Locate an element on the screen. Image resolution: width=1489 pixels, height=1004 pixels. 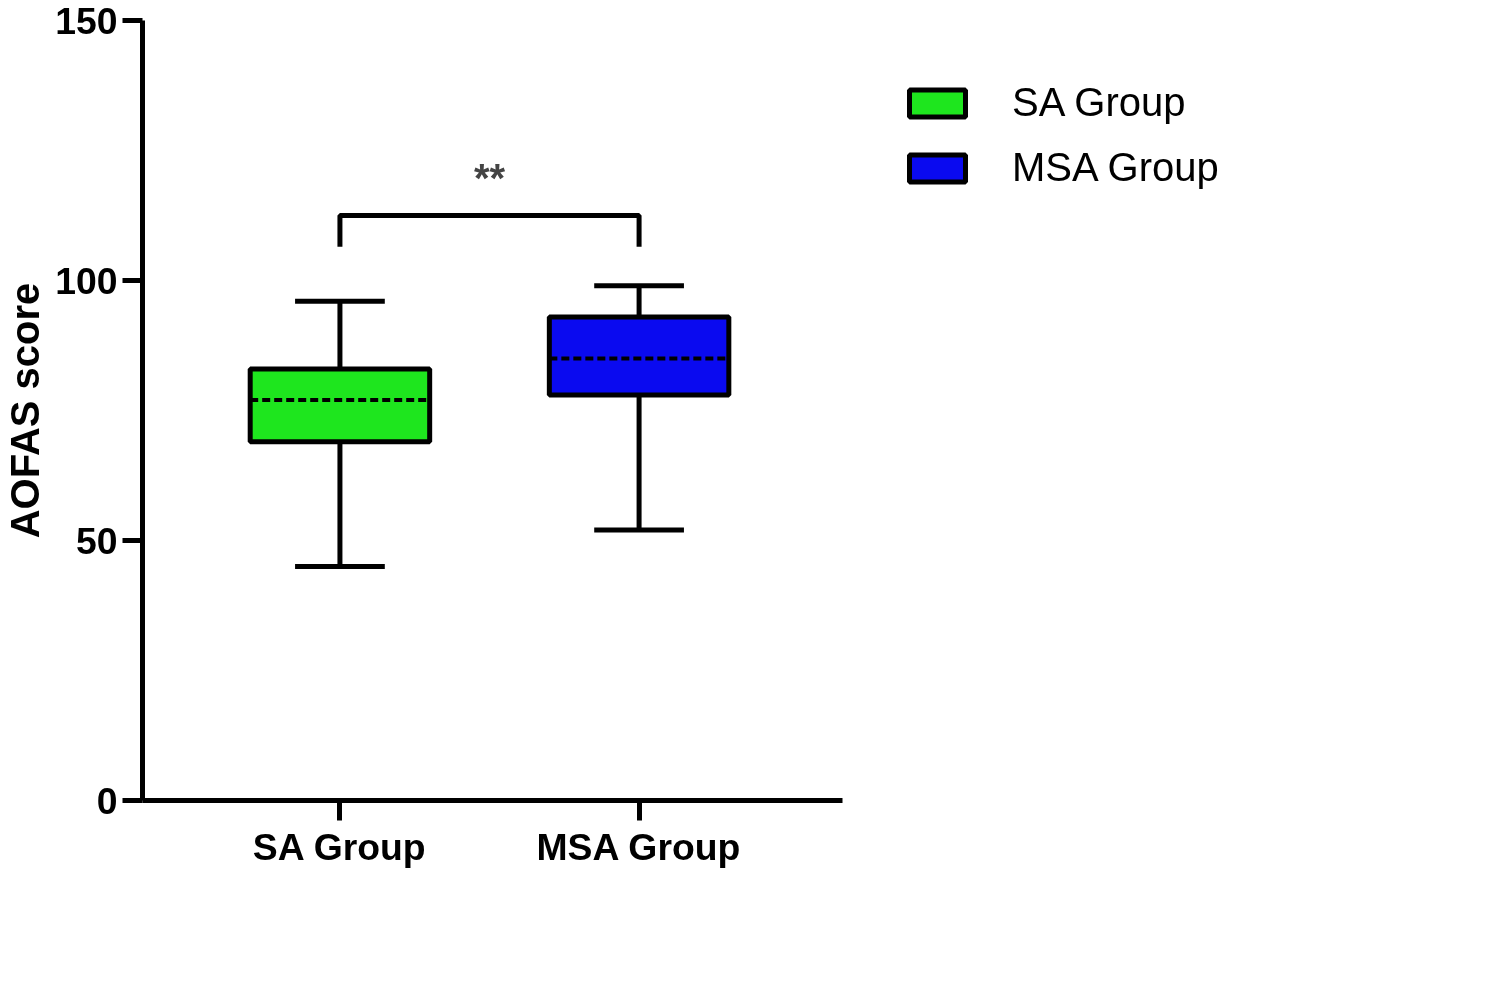
y-tick-label: 0 is located at coordinates (107, 800).